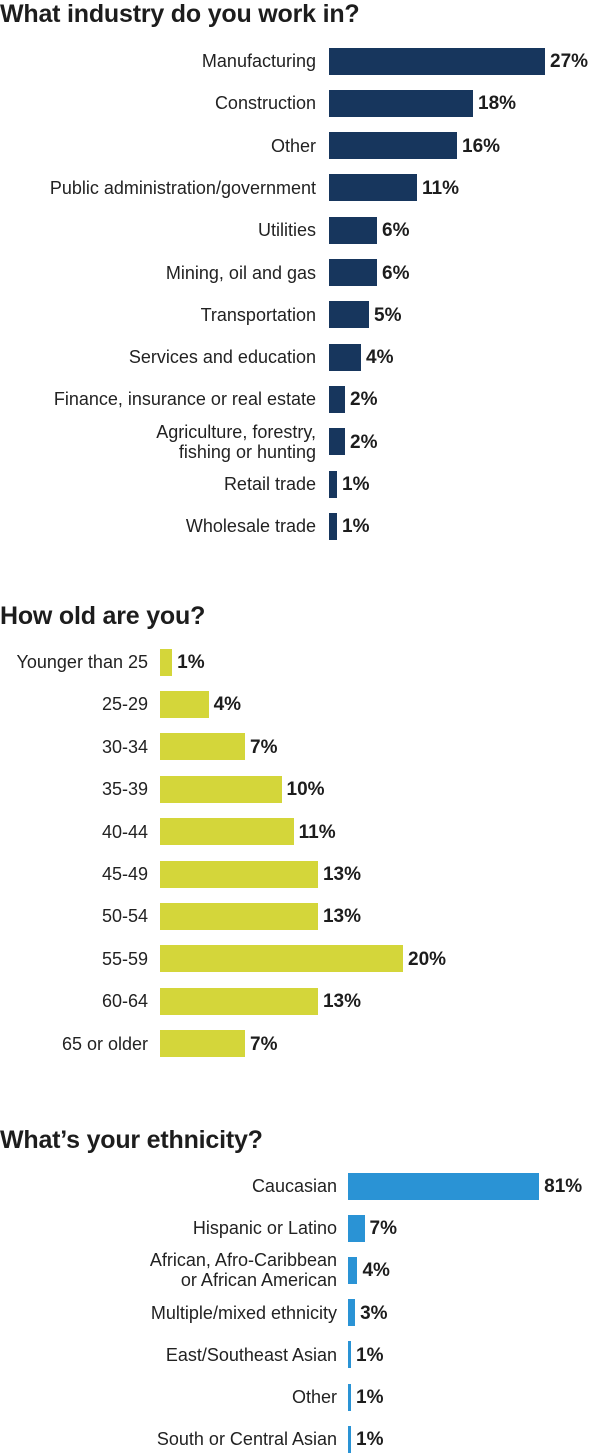 Image resolution: width=600 pixels, height=1453 pixels. Describe the element at coordinates (124, 746) in the screenshot. I see `category-label: 30-34` at that location.